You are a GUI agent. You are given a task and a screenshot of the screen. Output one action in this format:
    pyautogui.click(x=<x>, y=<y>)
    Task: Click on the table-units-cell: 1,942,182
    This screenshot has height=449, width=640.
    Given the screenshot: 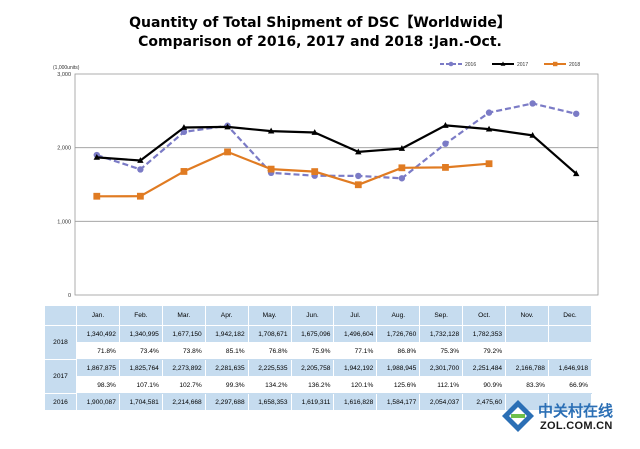 What is the action you would take?
    pyautogui.click(x=226, y=334)
    